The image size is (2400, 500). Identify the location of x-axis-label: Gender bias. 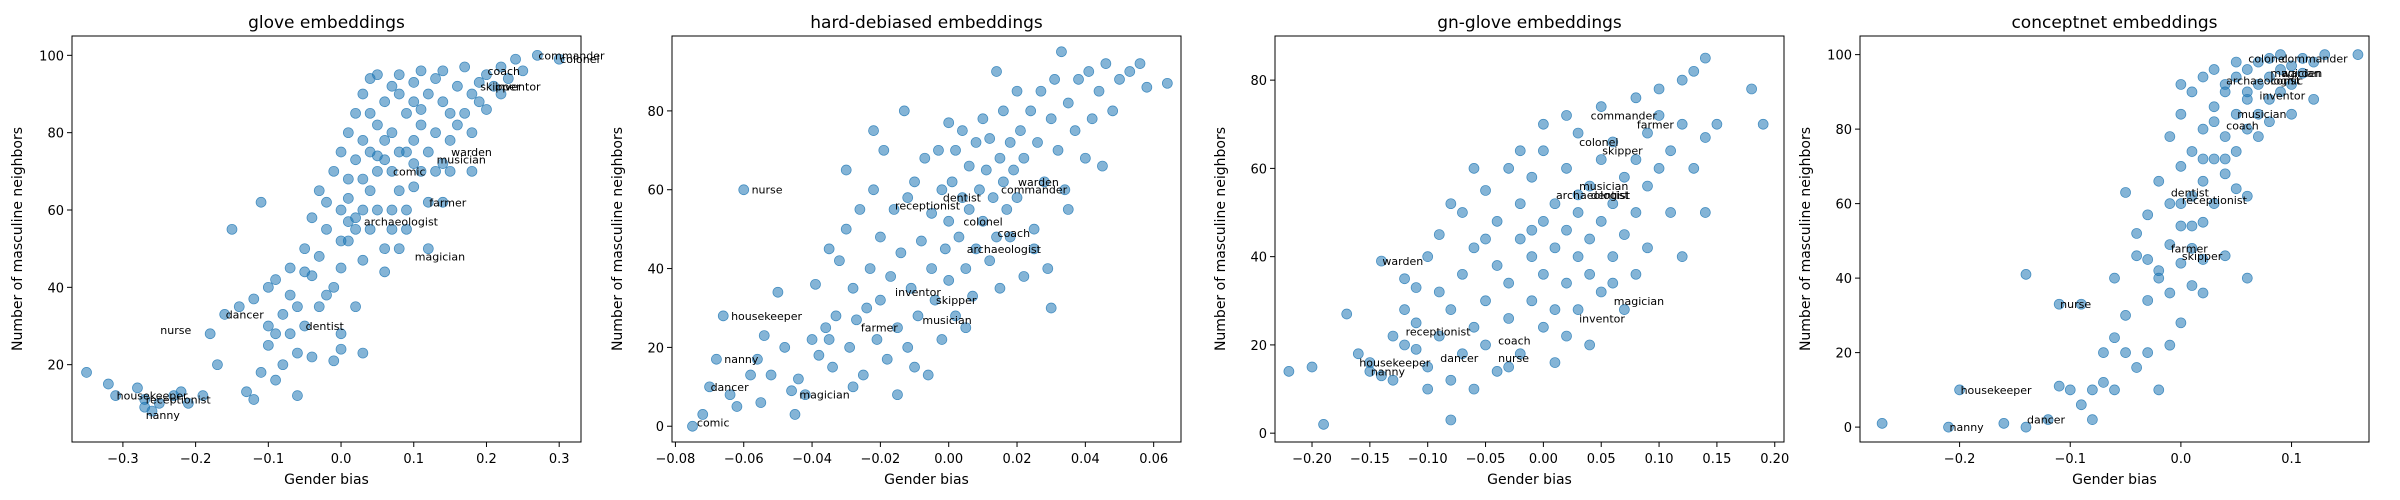
(1529, 480).